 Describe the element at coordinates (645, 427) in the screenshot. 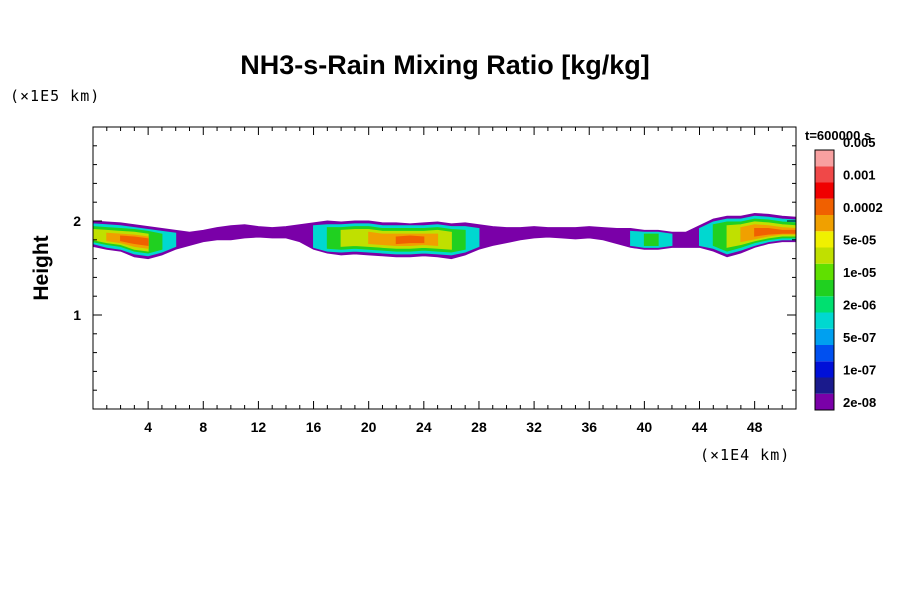

I see `x-tick-label: 40` at that location.